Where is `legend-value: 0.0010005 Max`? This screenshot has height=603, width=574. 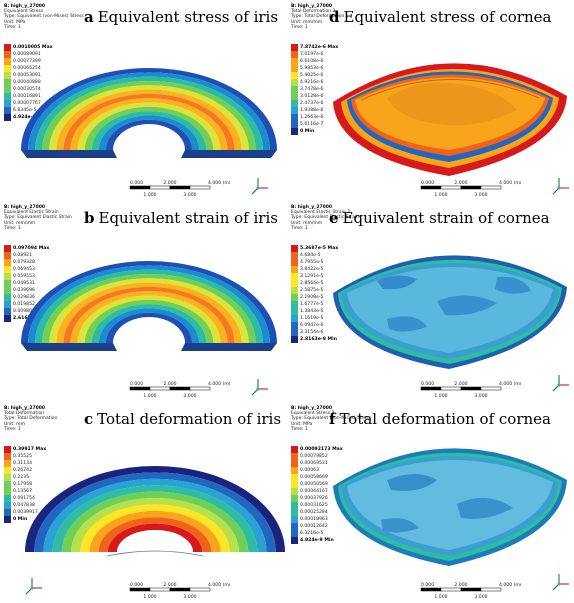 legend-value: 0.0010005 Max is located at coordinates (33, 47).